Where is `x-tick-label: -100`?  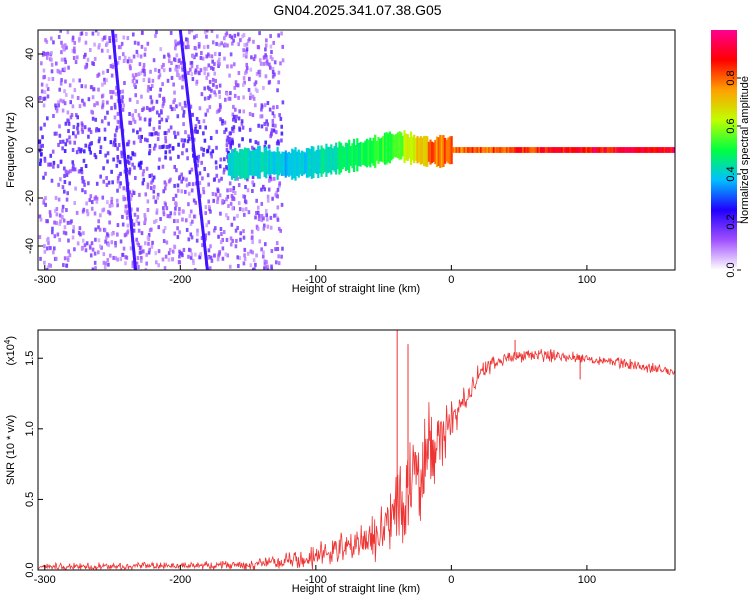 x-tick-label: -100 is located at coordinates (316, 280).